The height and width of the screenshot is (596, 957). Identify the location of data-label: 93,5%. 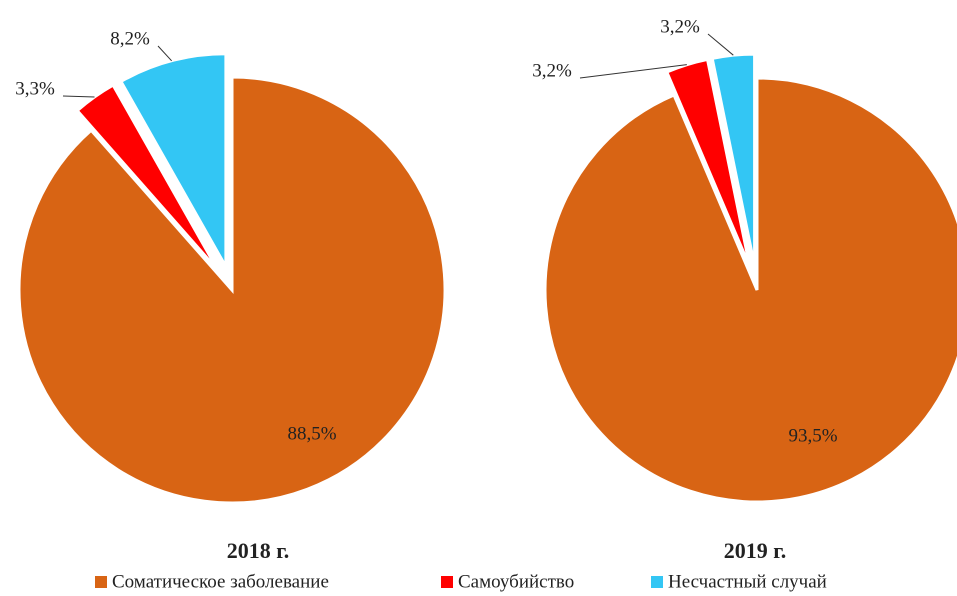
(812, 435).